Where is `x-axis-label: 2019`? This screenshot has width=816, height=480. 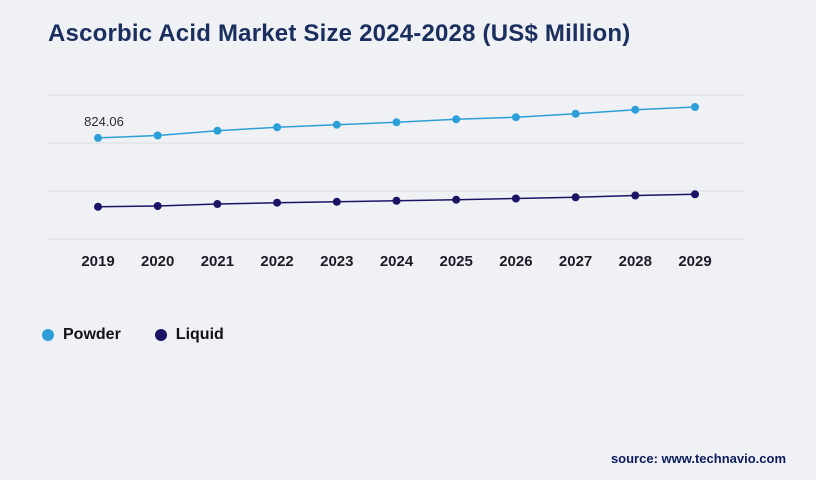
x-axis-label: 2019 is located at coordinates (97, 261).